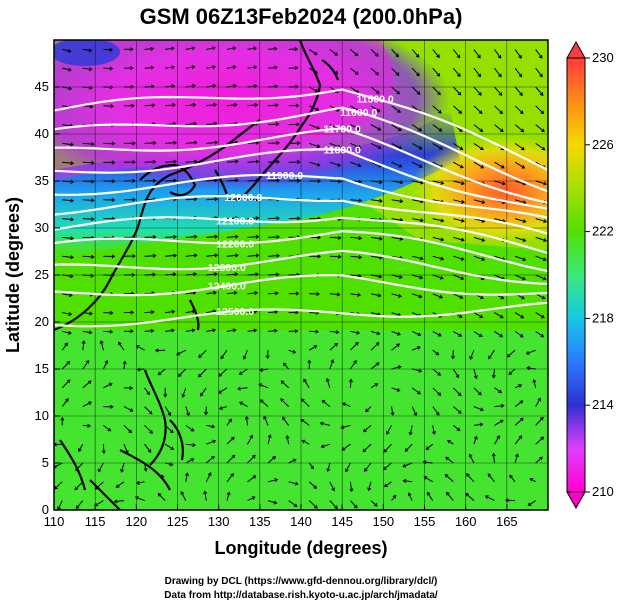 This screenshot has width=619, height=605. I want to click on x-tick-label: 160, so click(466, 521).